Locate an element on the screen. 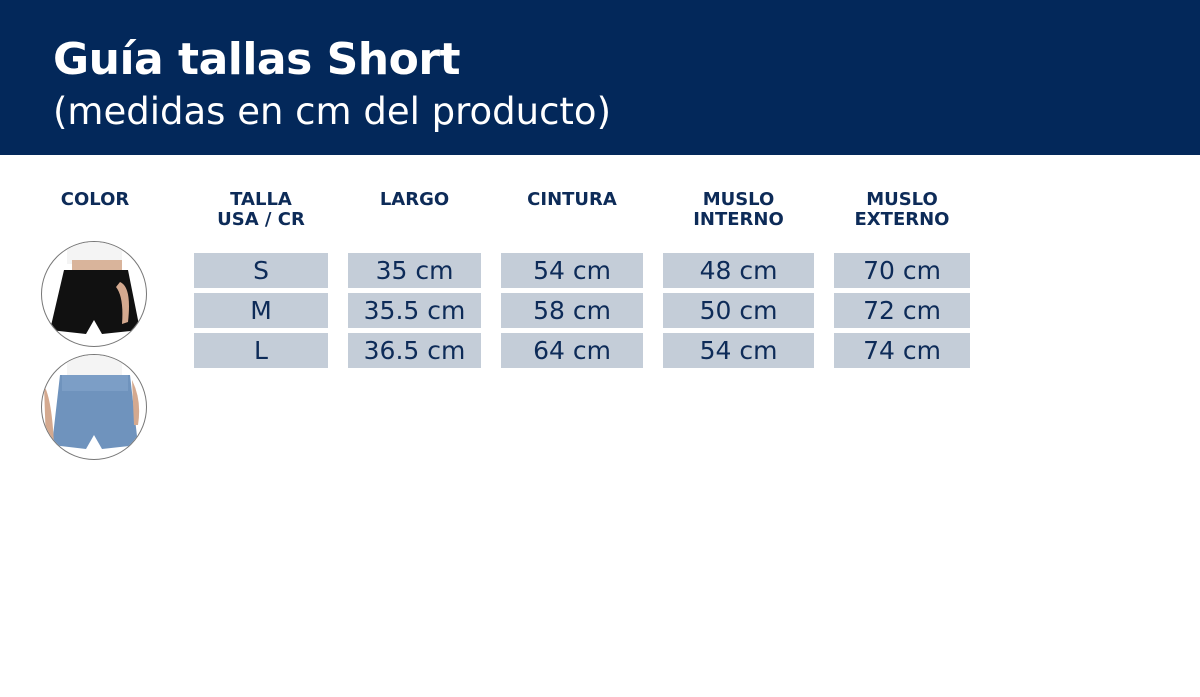 The height and width of the screenshot is (697, 1200). column-header-line1: LARGO is located at coordinates (414, 199).